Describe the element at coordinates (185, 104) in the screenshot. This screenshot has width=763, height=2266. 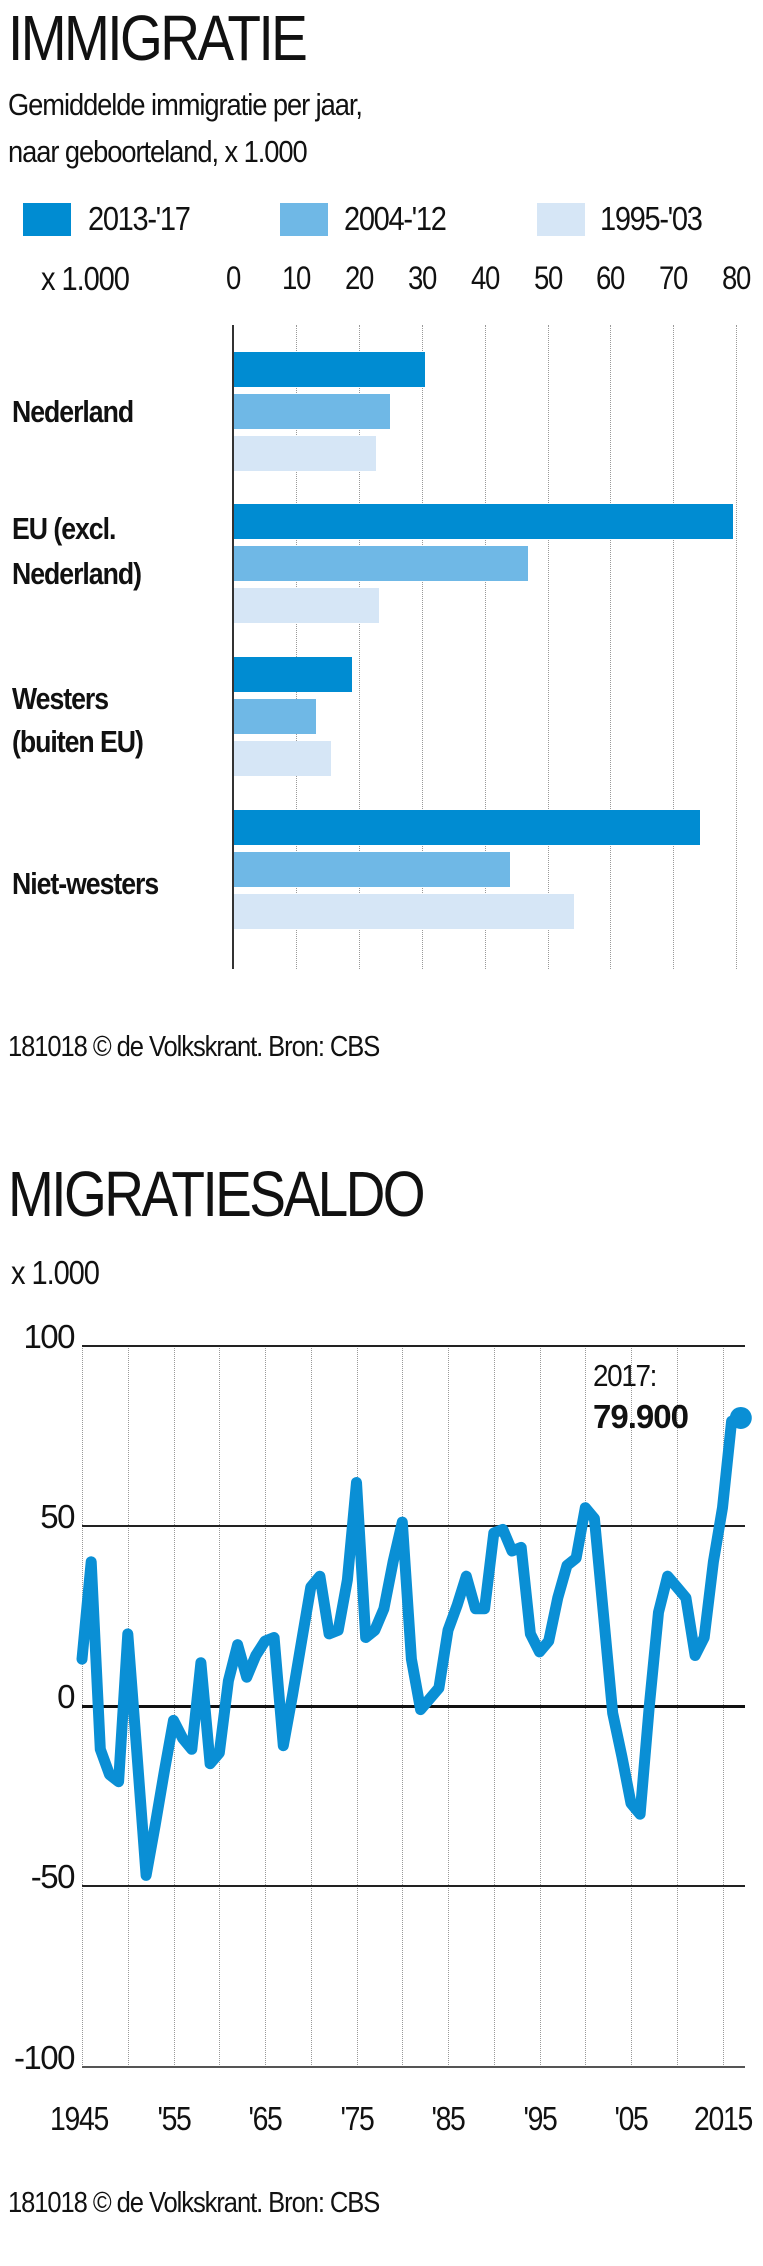
I see `immigratie-subtitle-line1: Gemiddelde immigratie per jaar,` at that location.